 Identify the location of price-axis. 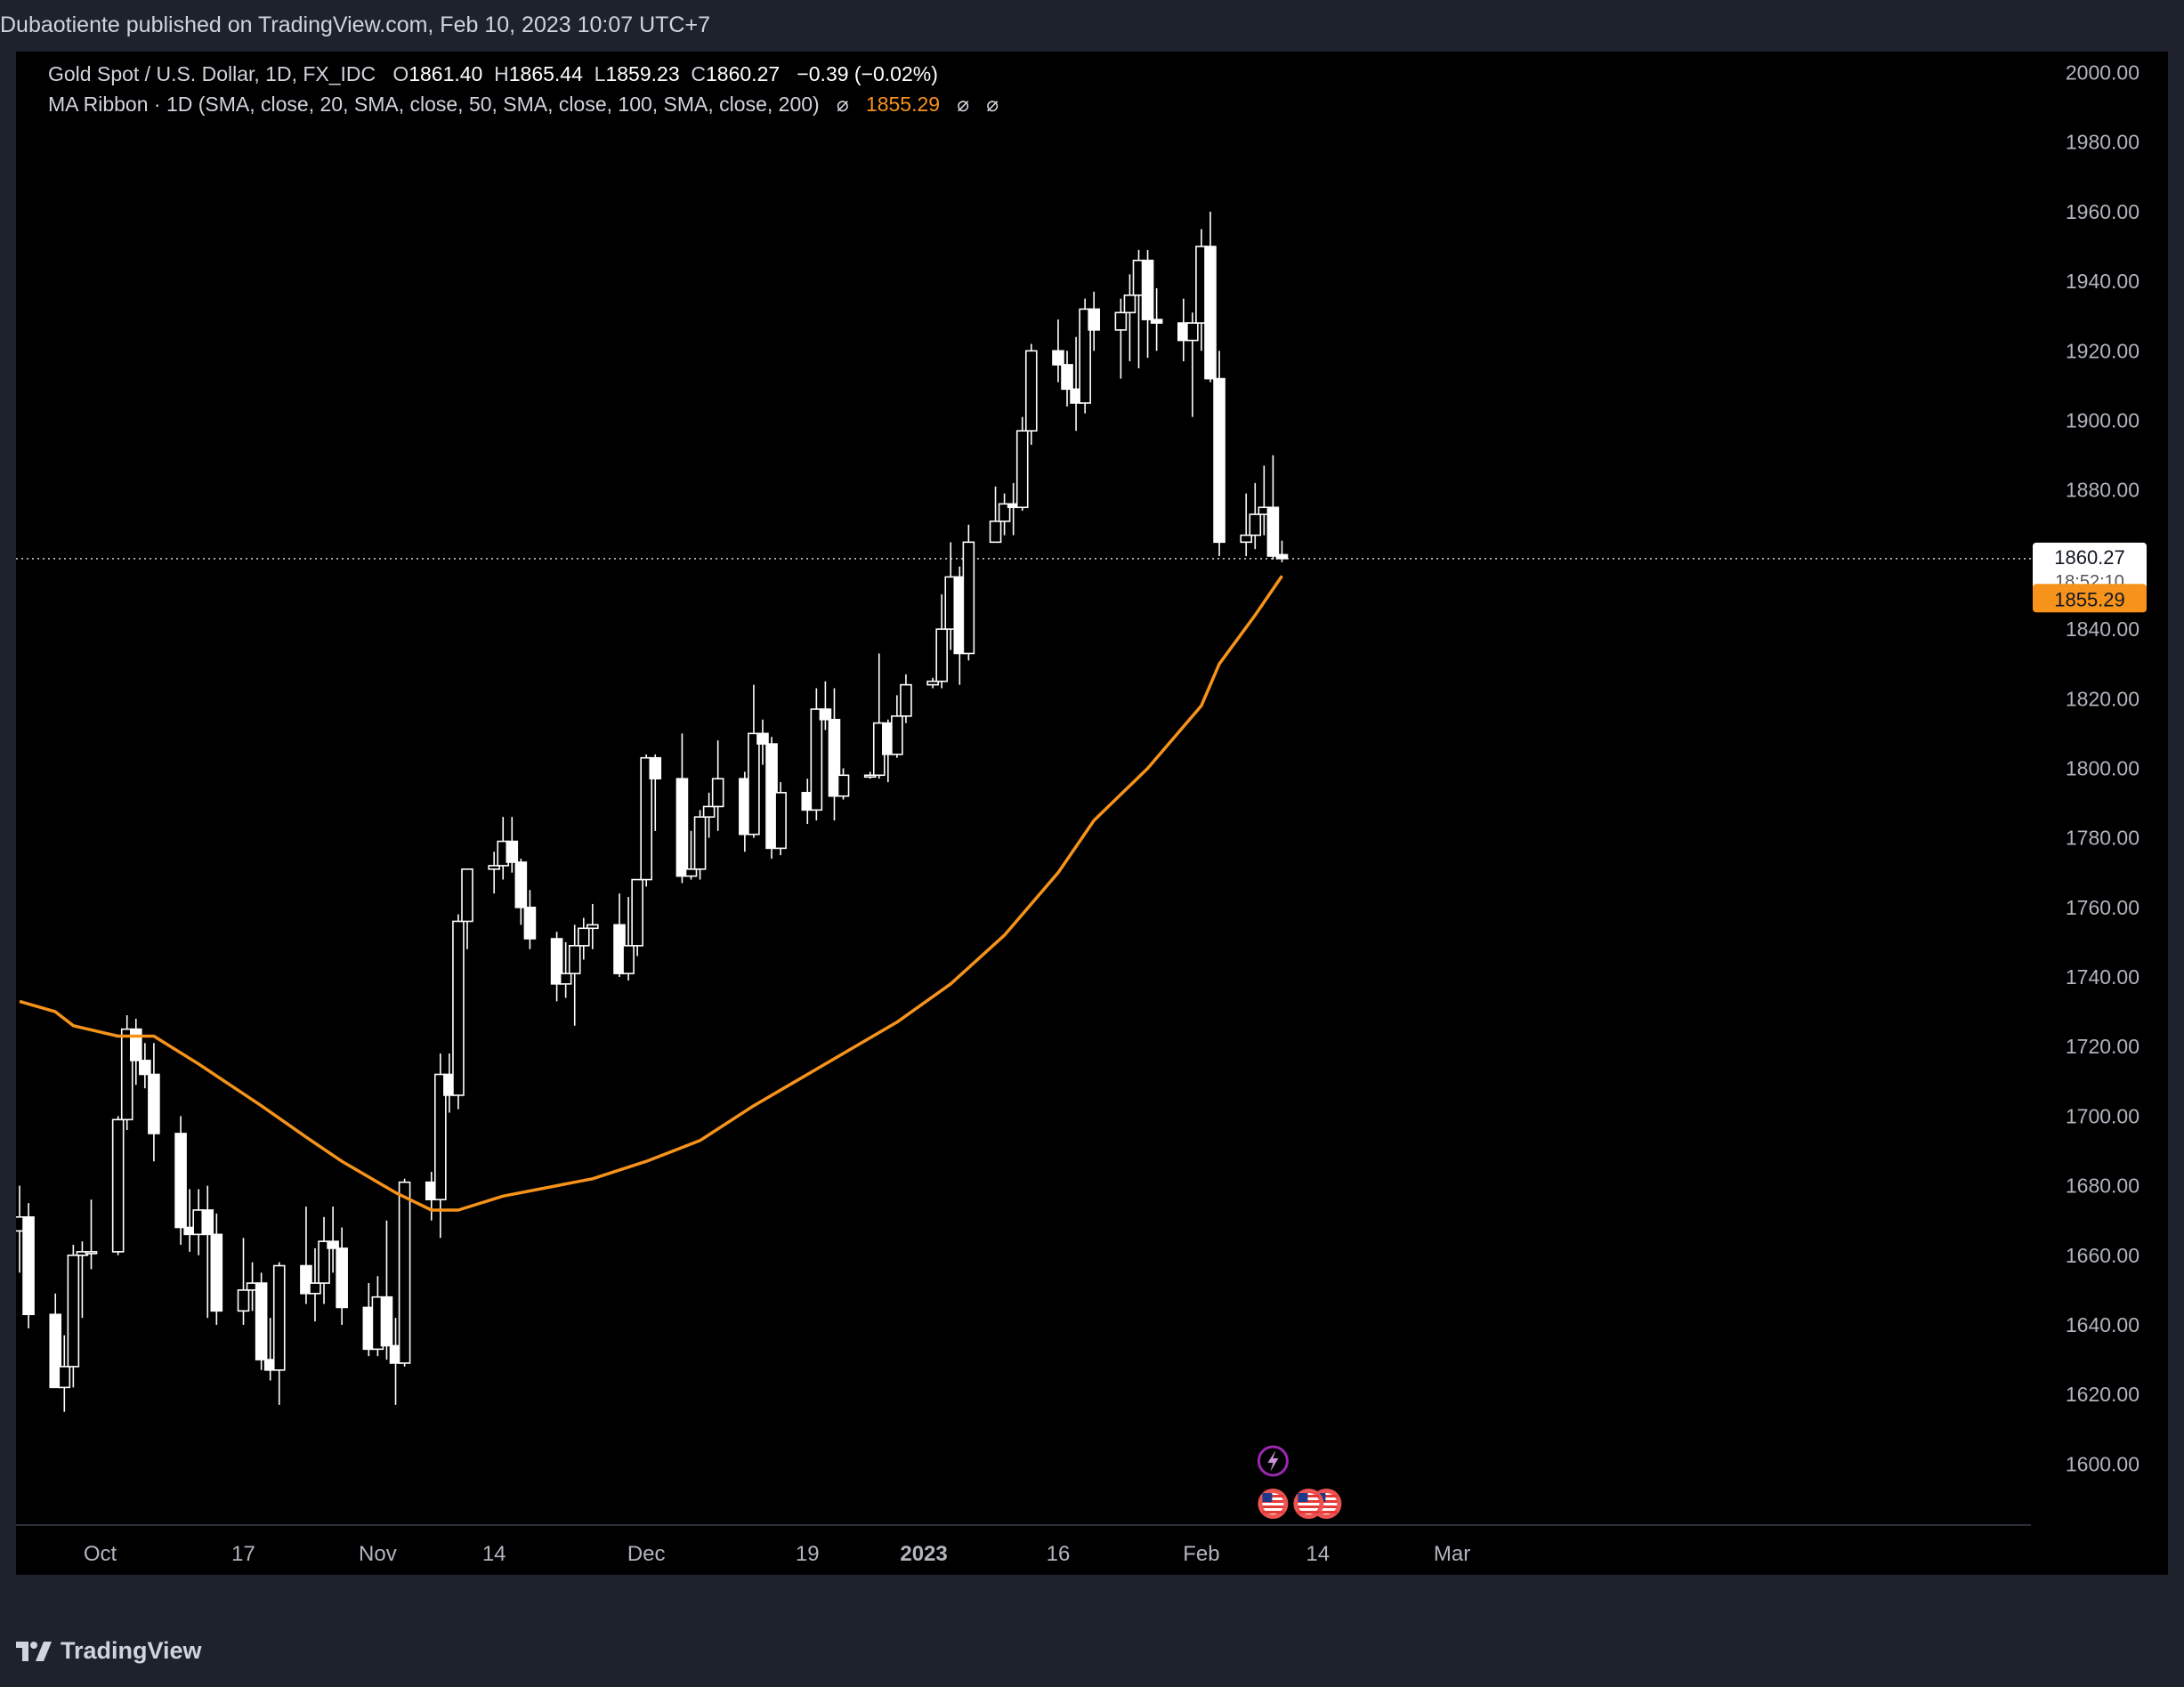
(2099, 813).